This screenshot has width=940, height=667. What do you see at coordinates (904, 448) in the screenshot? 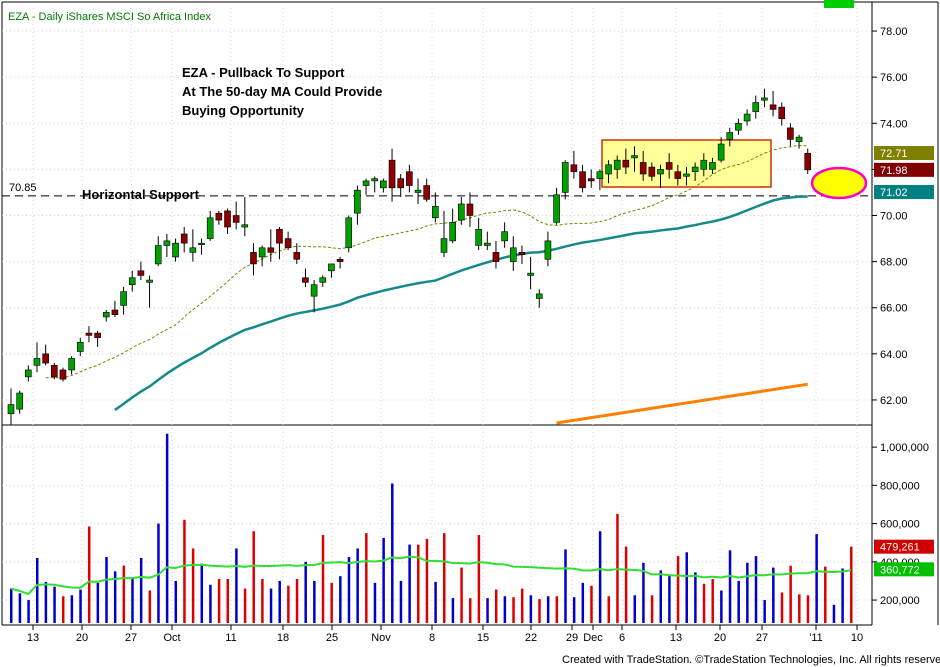
I see `volume-tick-label: 1,000,000` at bounding box center [904, 448].